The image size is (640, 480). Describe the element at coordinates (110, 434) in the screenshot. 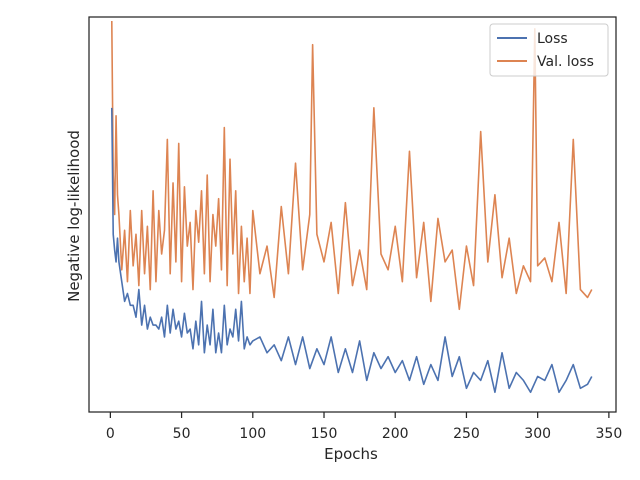

I see `x-tick-label: 0` at that location.